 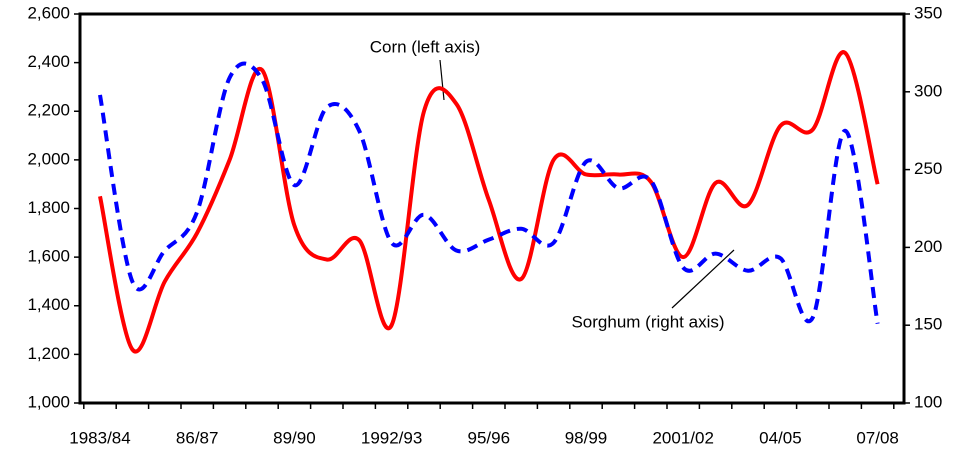 I want to click on y2-tick-label: 350, so click(x=928, y=12).